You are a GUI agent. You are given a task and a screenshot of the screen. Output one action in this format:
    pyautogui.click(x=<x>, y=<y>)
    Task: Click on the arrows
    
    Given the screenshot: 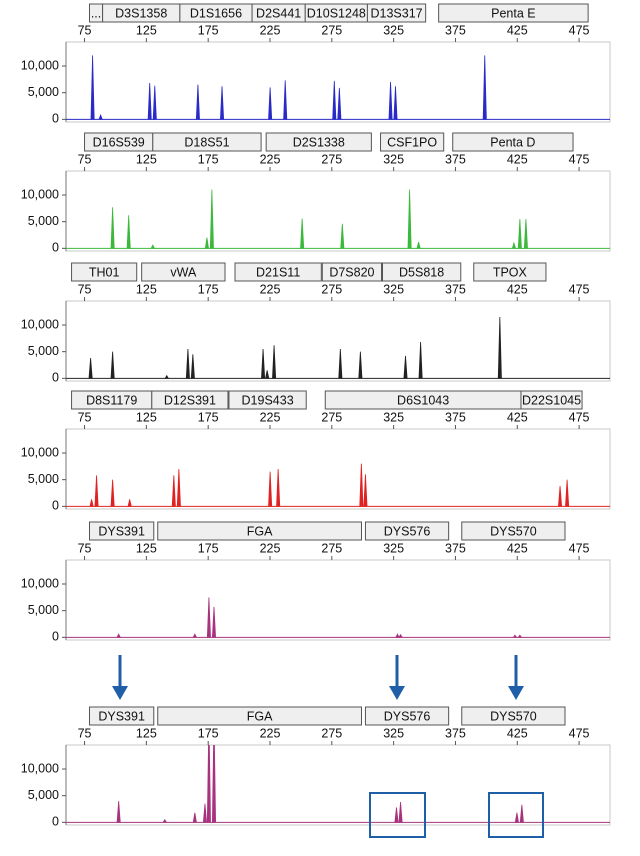 What is the action you would take?
    pyautogui.click(x=318, y=677)
    